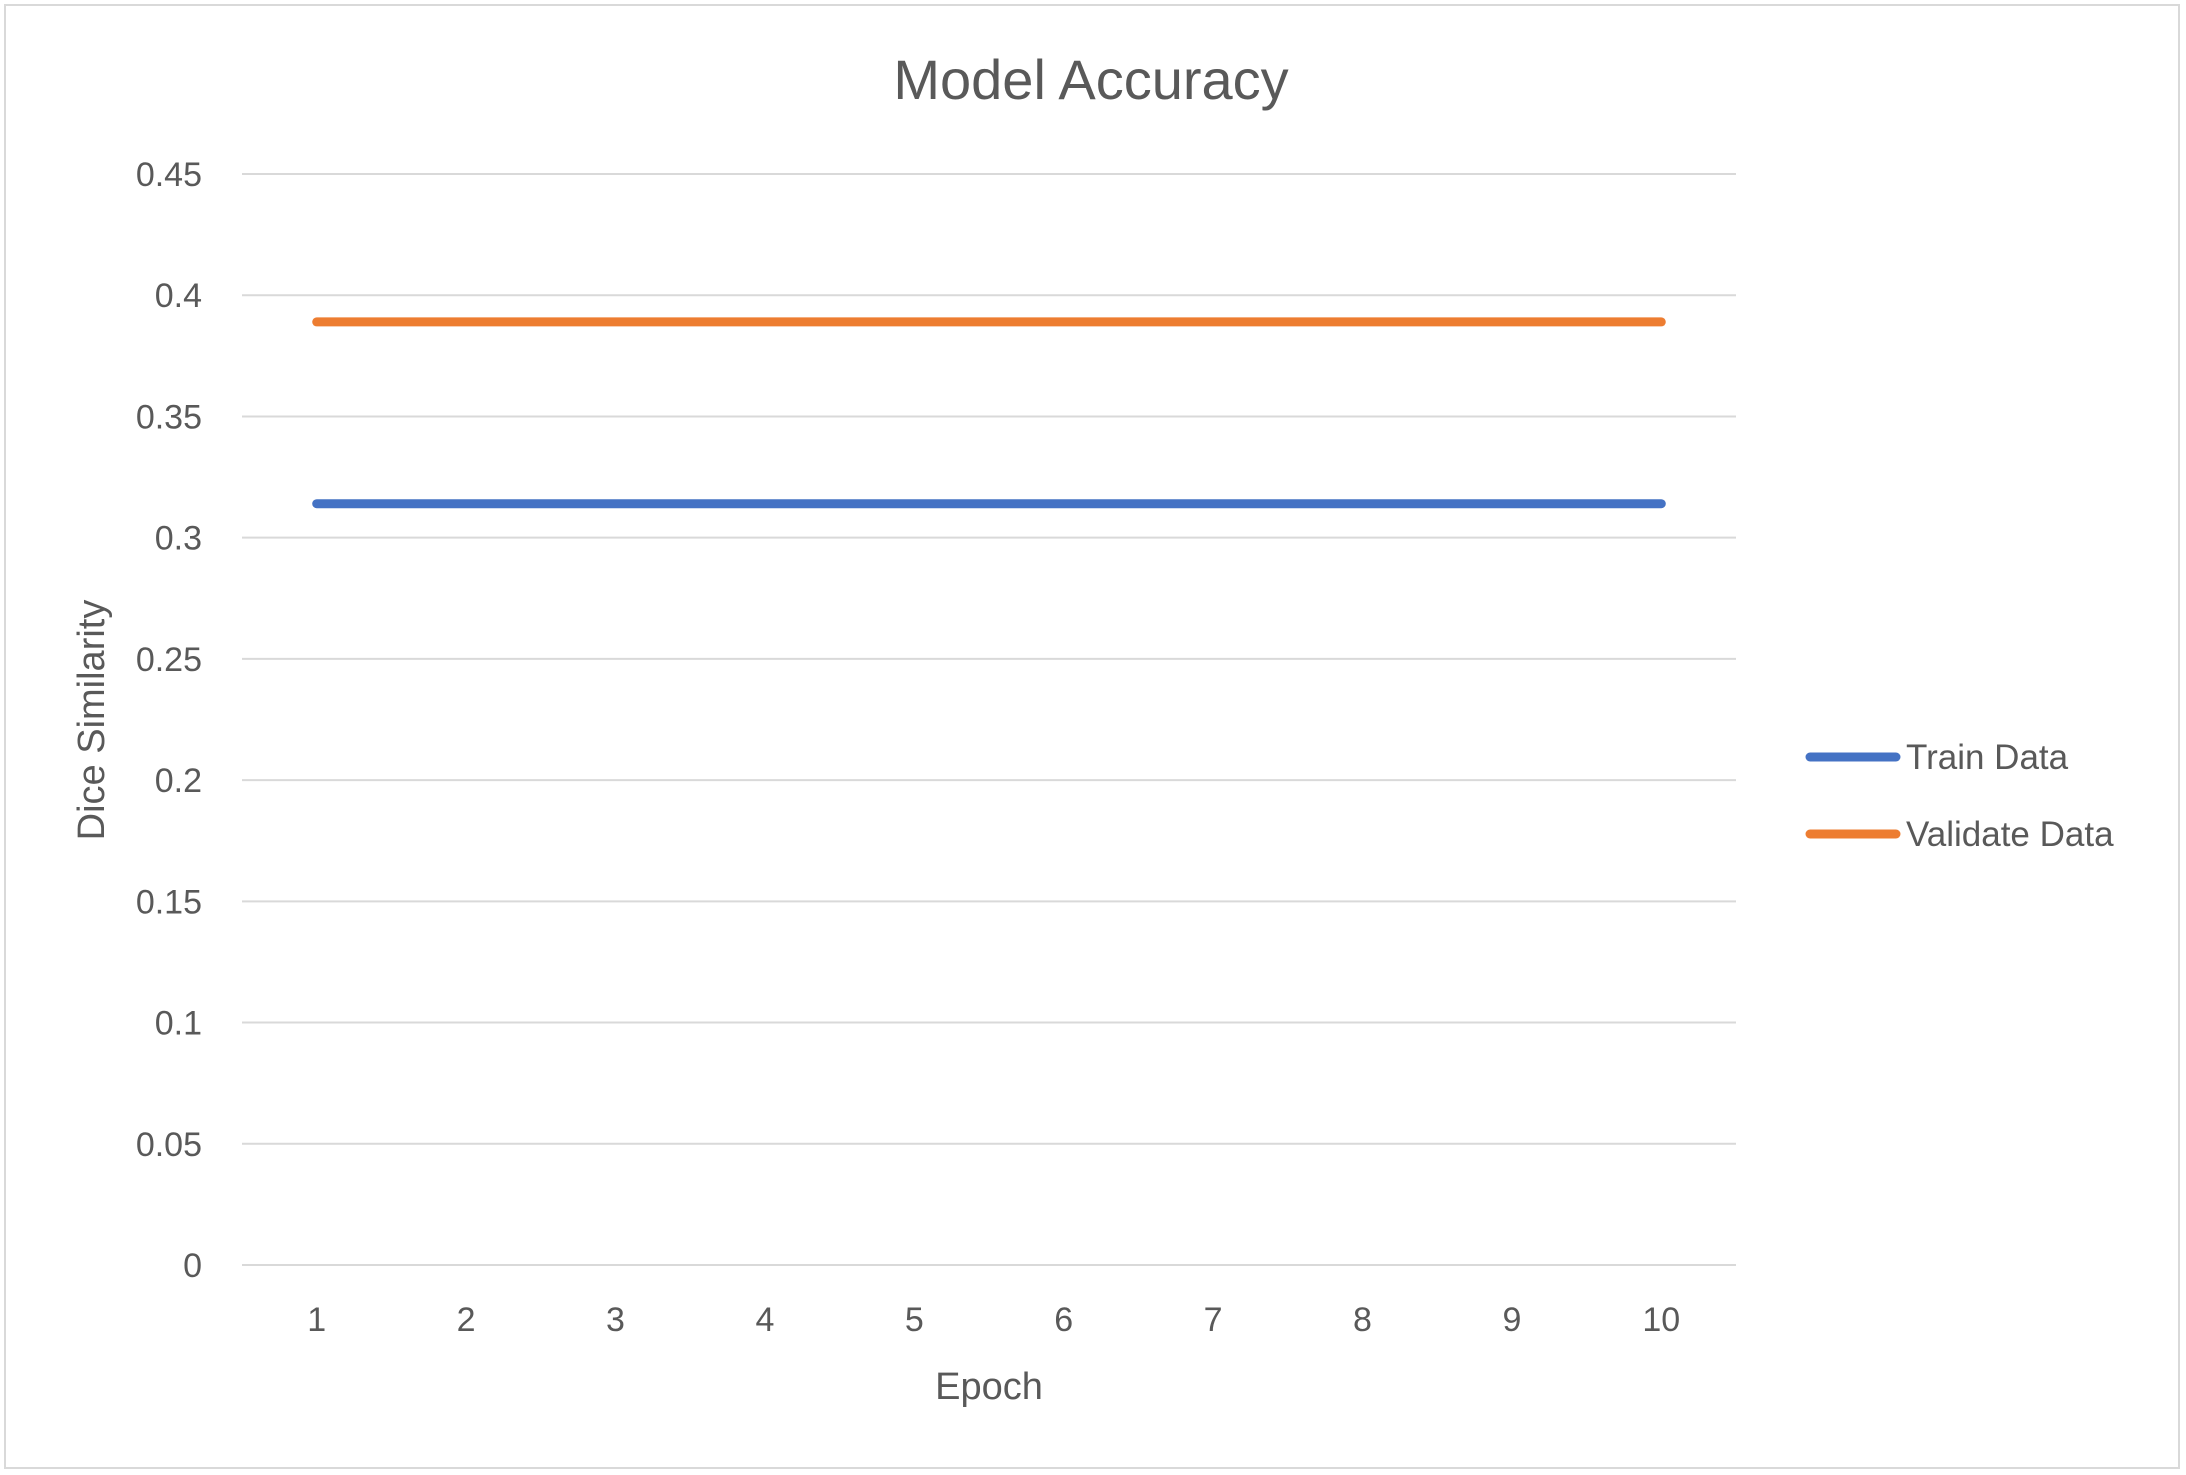  I want to click on y-tick-label: 0.35, so click(169, 417).